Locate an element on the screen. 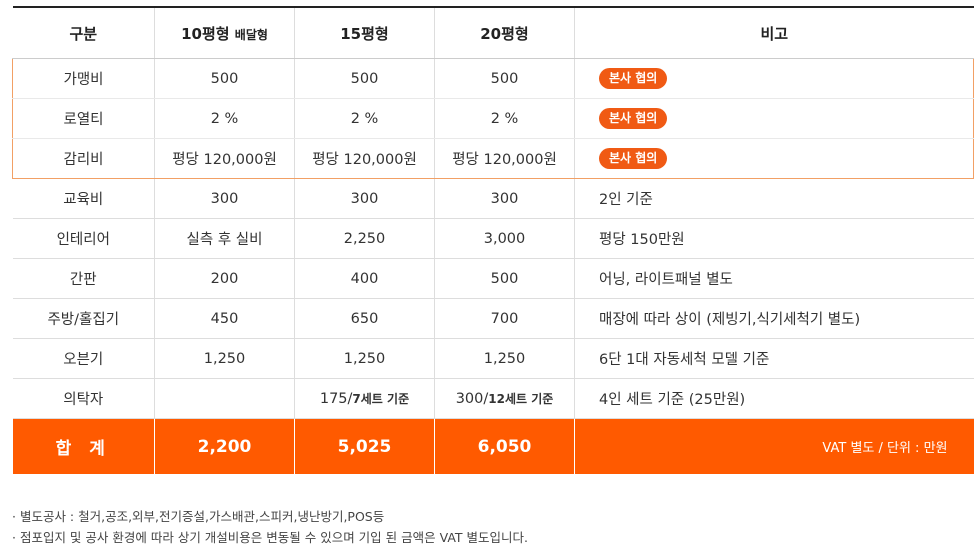  cell-20py: 2 % is located at coordinates (504, 118).